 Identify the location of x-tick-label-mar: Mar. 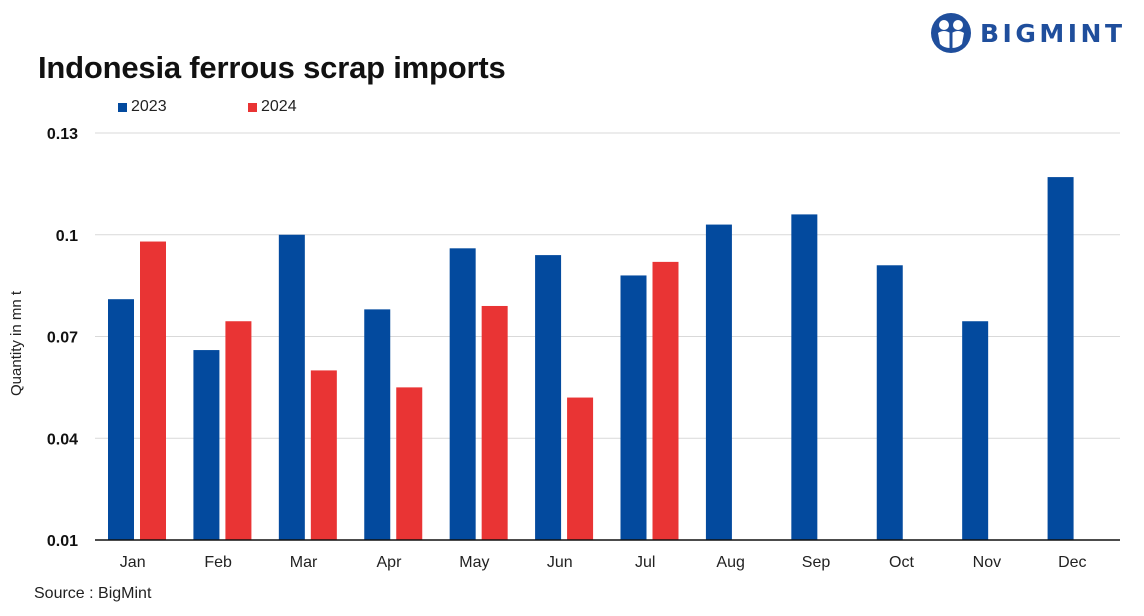
(304, 562).